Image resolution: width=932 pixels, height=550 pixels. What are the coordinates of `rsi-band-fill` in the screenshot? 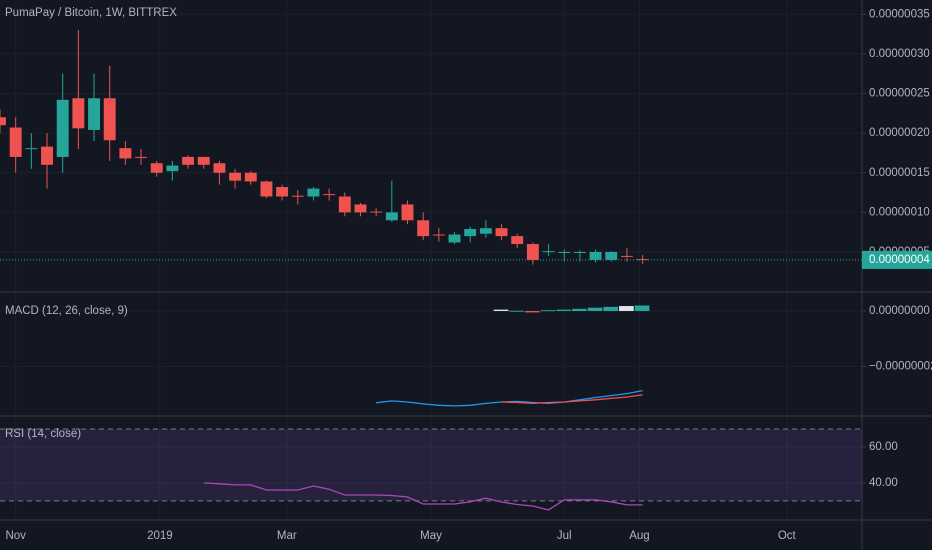 It's located at (431, 464).